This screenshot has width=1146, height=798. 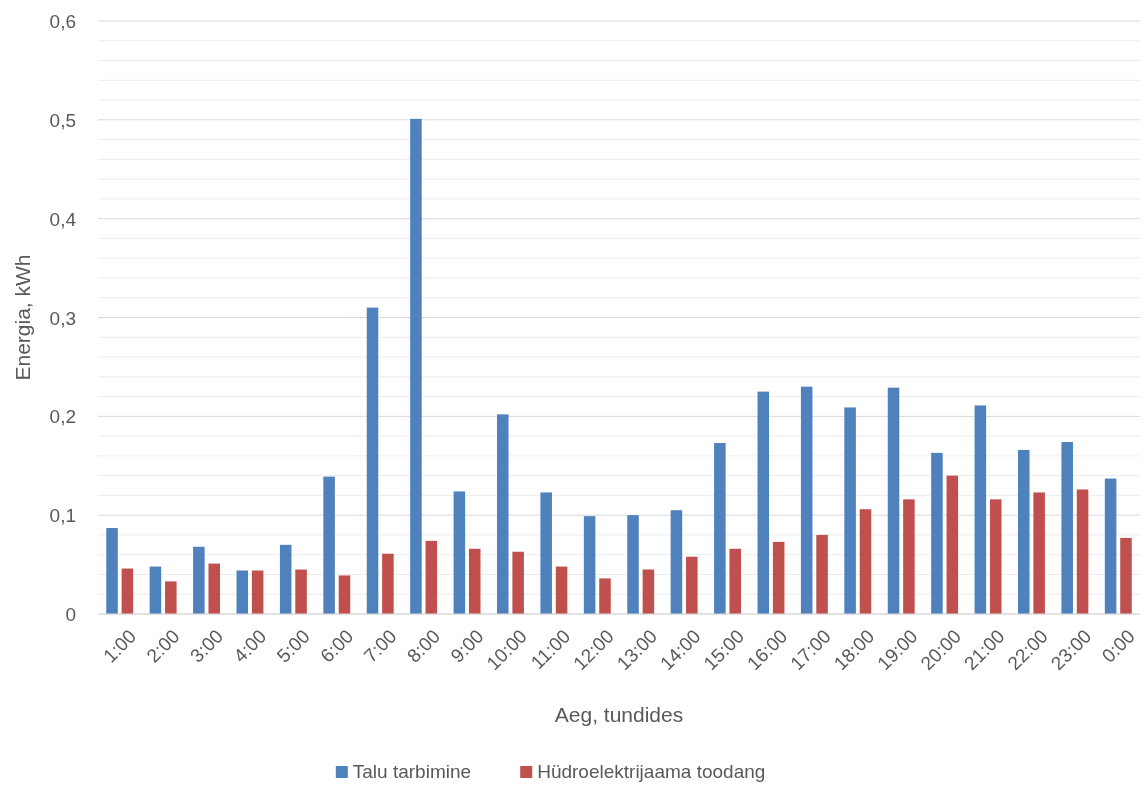 I want to click on y-tick-label: 0,6, so click(x=62, y=21).